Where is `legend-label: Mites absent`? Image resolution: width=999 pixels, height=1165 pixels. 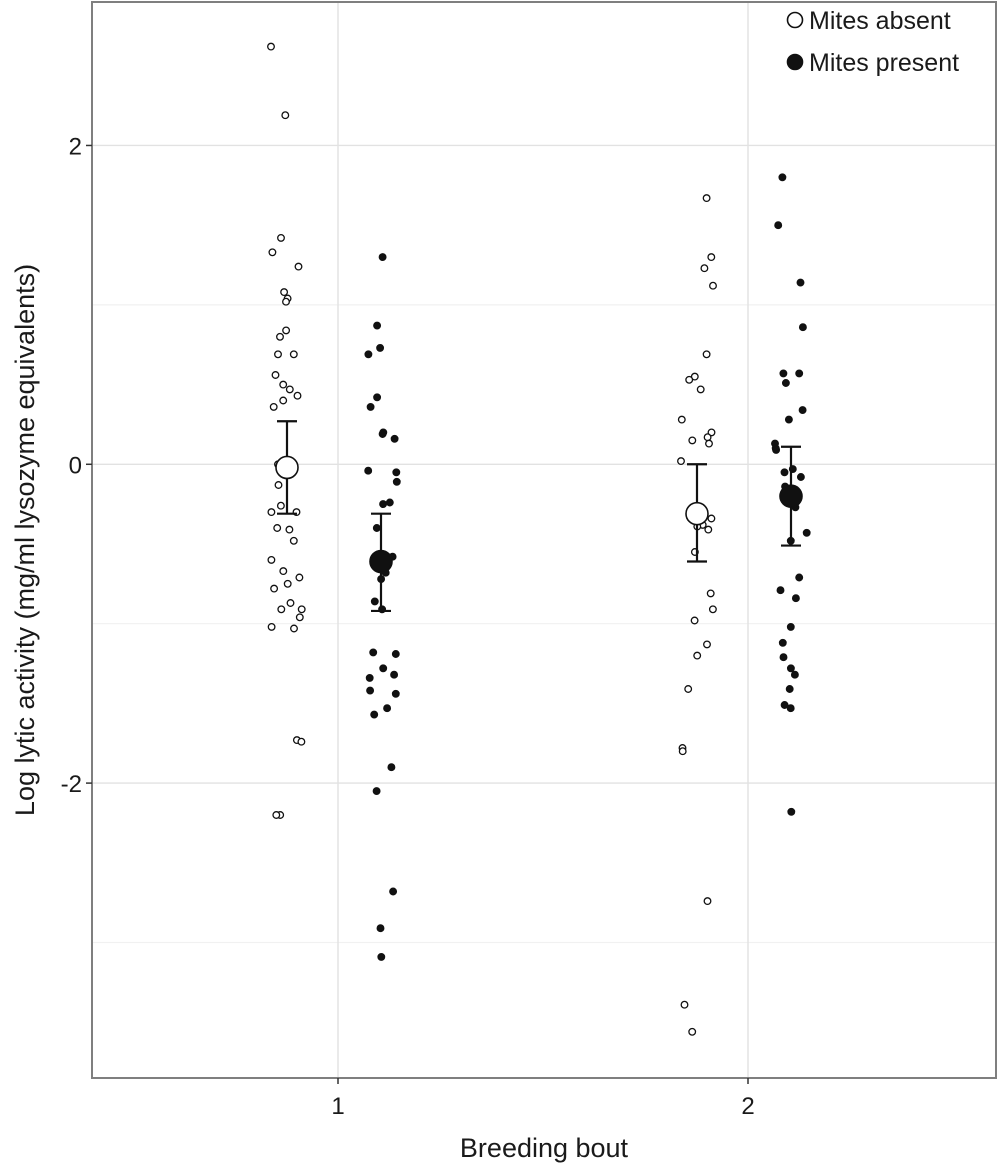 legend-label: Mites absent is located at coordinates (880, 21).